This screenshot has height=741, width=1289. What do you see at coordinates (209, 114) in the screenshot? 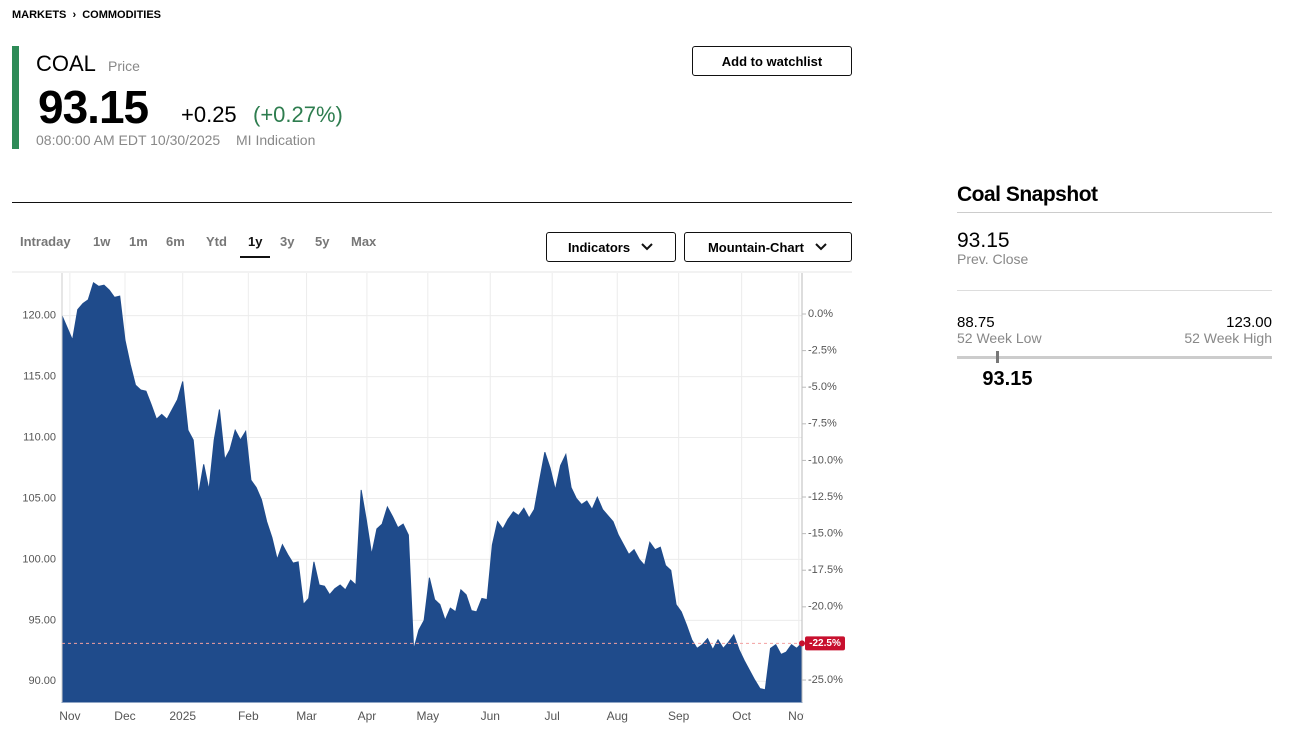
I see `change: +0.25` at bounding box center [209, 114].